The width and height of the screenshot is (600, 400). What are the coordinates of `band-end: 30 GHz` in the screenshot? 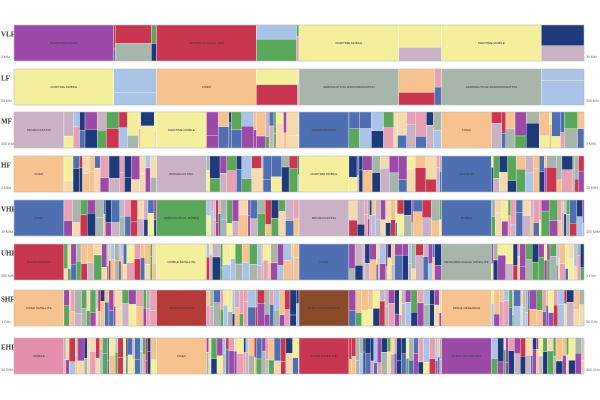 It's located at (592, 322).